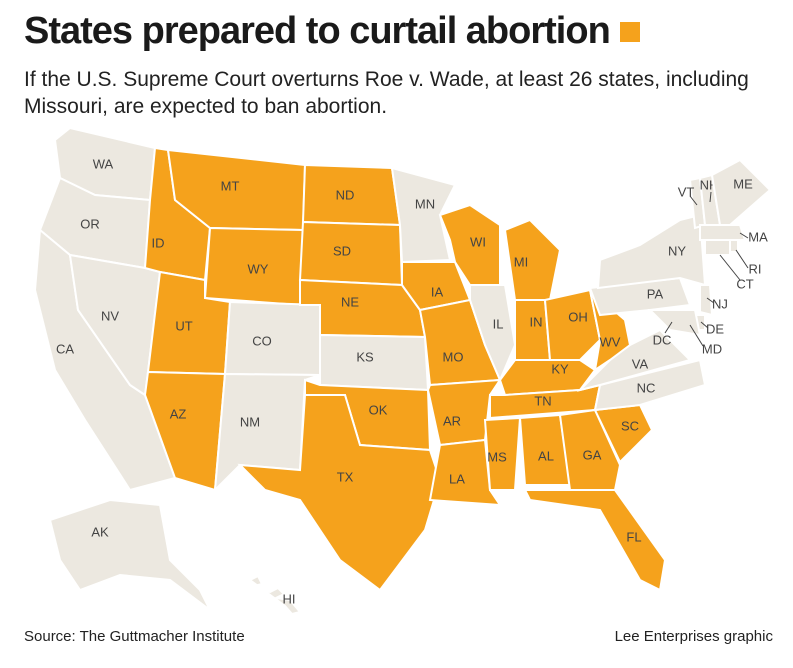 This screenshot has width=793, height=668. I want to click on state-label: NJ, so click(720, 303).